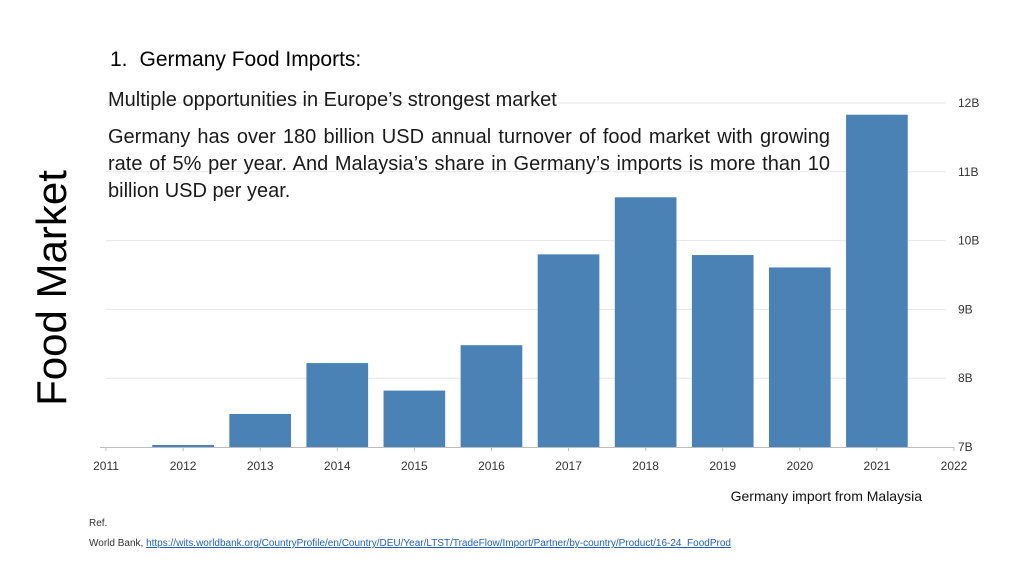 This screenshot has height=576, width=1024. What do you see at coordinates (877, 466) in the screenshot?
I see `x-tick-label: 2021` at bounding box center [877, 466].